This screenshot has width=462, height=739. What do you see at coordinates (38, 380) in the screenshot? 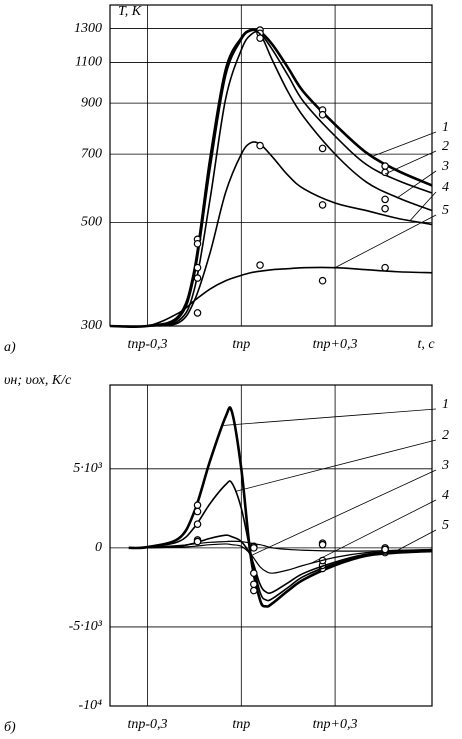
I see `y-axis-title: υн; υох, K/c` at bounding box center [38, 380].